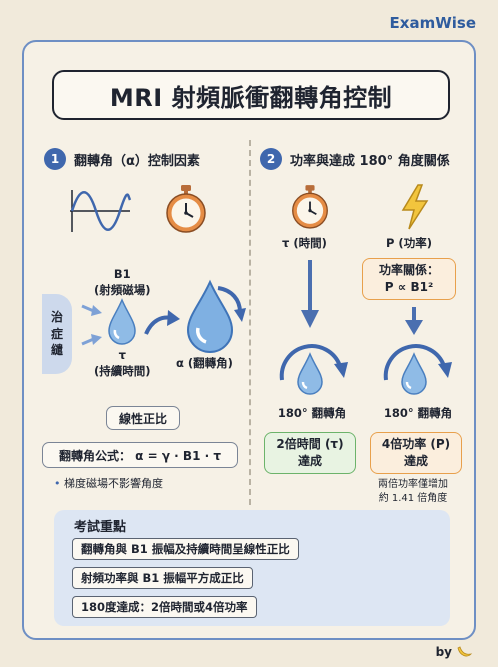 This screenshot has height=667, width=498. I want to click on power-note-line1: 兩倍功率僅增加, so click(413, 484).